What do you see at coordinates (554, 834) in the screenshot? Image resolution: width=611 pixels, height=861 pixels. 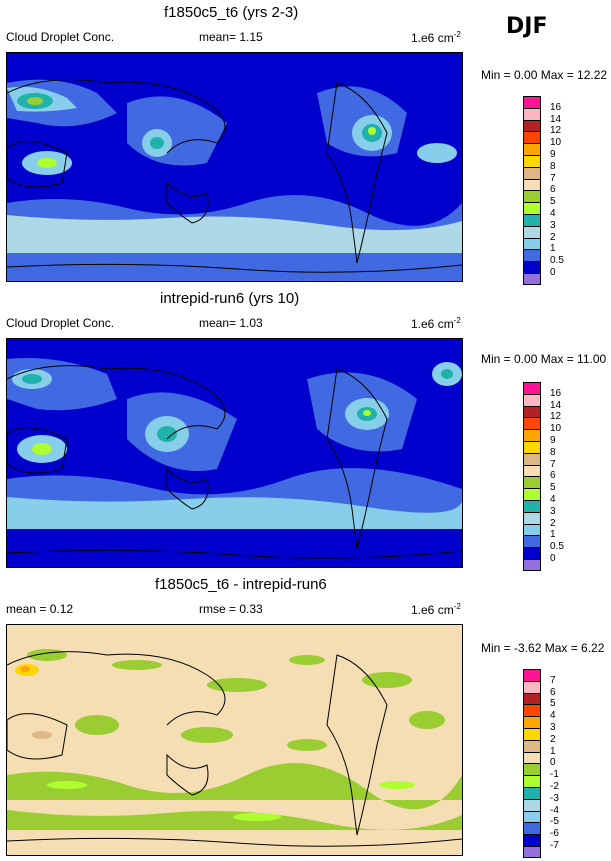 I see `colorbar-tick-label: -6` at bounding box center [554, 834].